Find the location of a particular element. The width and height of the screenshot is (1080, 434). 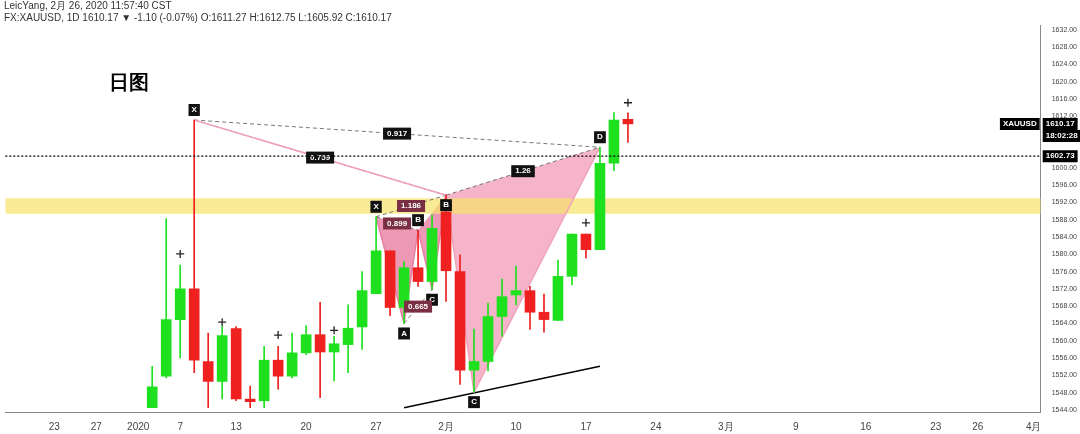

data-label: D is located at coordinates (600, 137).